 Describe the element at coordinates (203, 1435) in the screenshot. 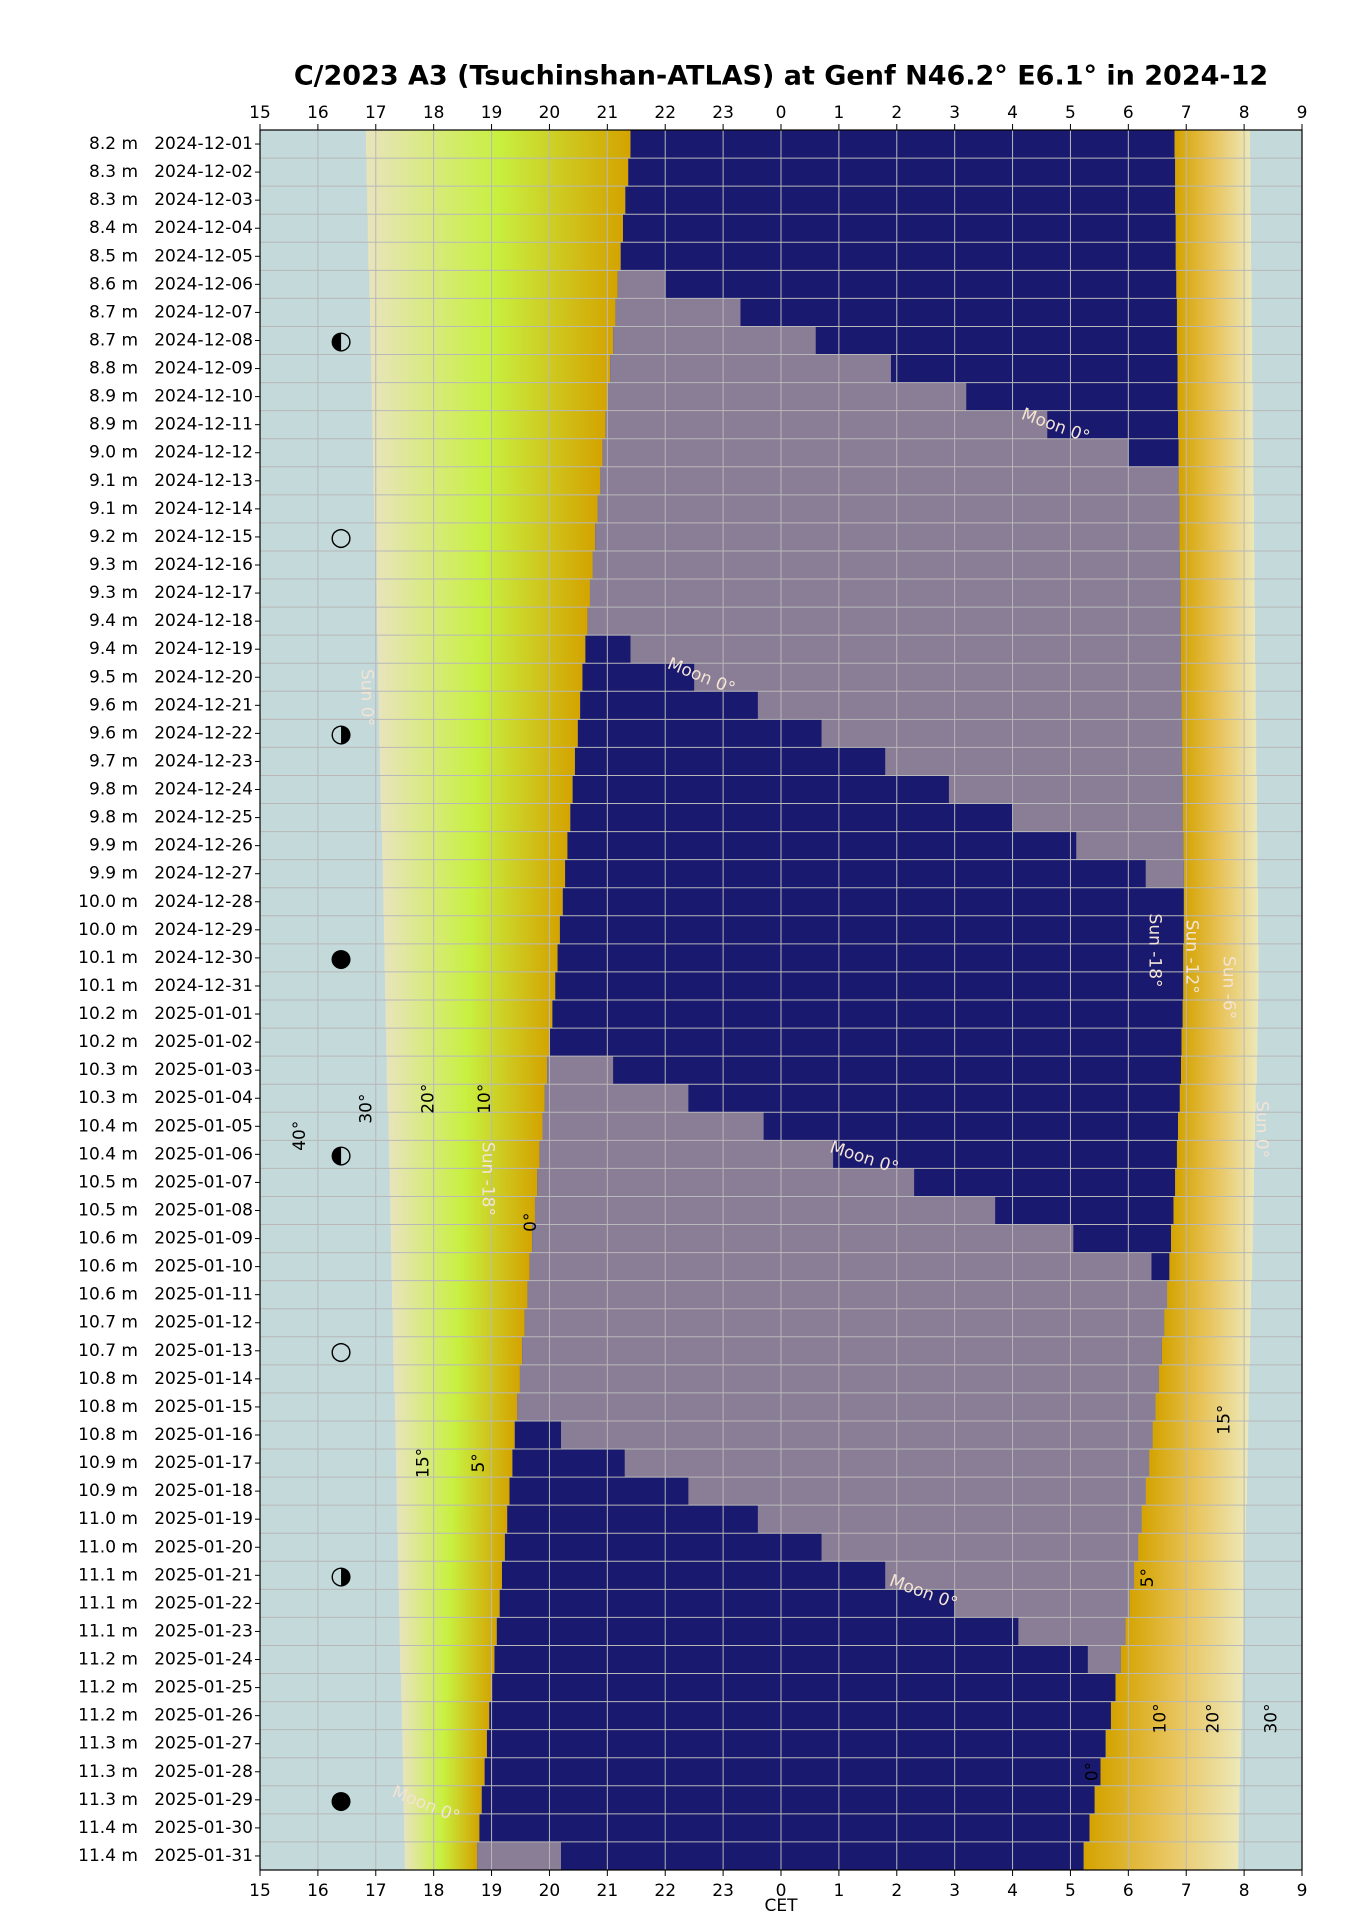

I see `date-label: 2025-01-16` at that location.